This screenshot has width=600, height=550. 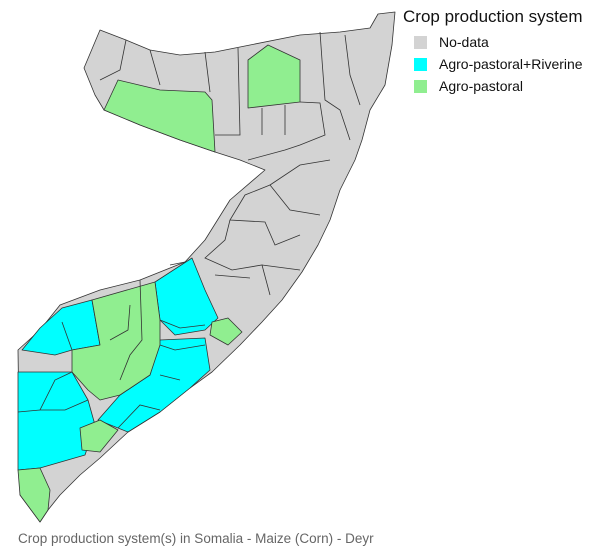 What do you see at coordinates (420, 42) in the screenshot?
I see `legend-swatch-no-data` at bounding box center [420, 42].